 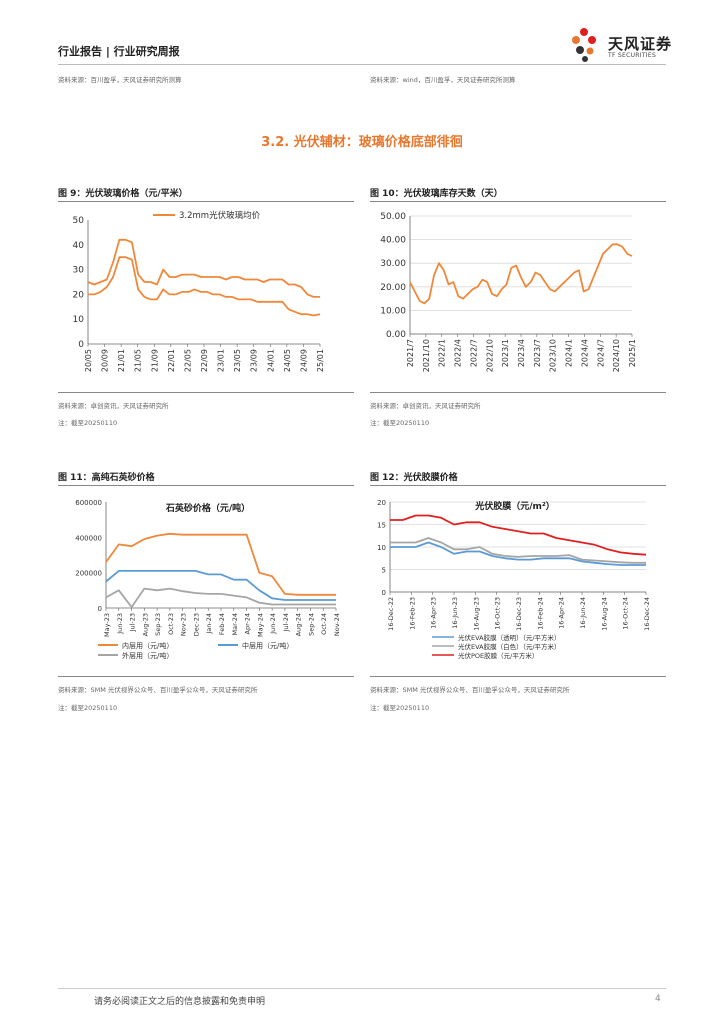 What do you see at coordinates (412, 613) in the screenshot?
I see `x-tick-label: 16-Feb-23` at bounding box center [412, 613].